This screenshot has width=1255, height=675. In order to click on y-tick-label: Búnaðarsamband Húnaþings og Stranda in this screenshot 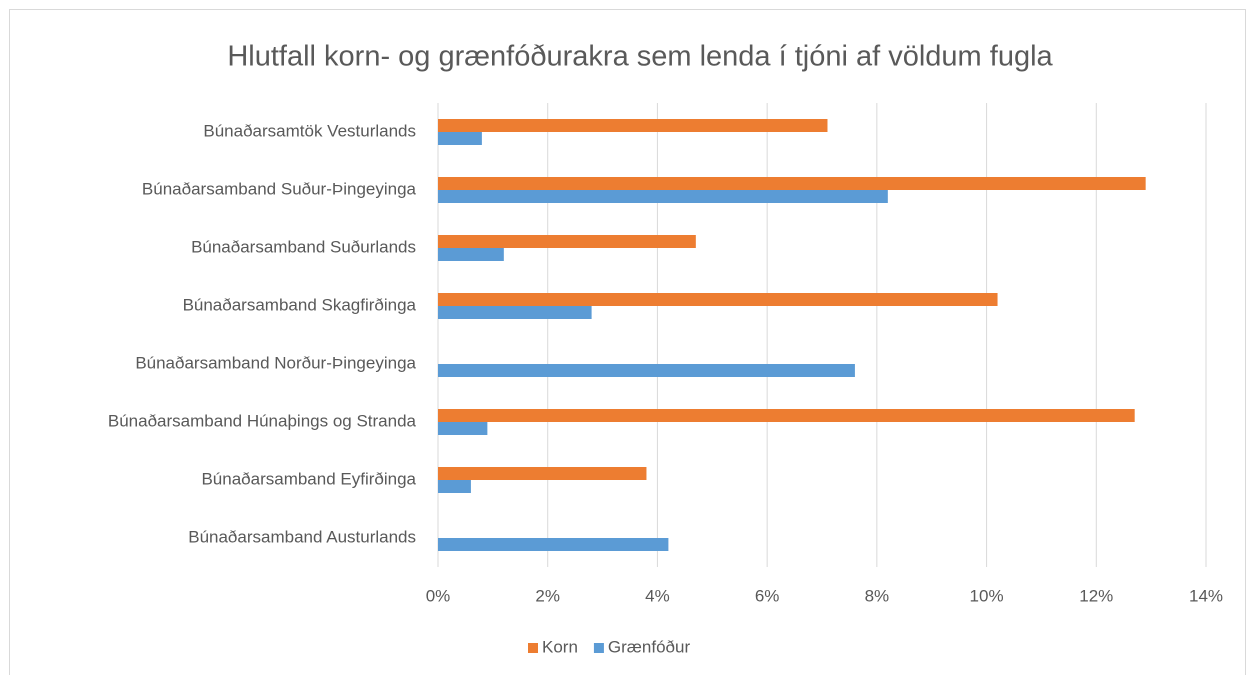, I will do `click(262, 420)`.